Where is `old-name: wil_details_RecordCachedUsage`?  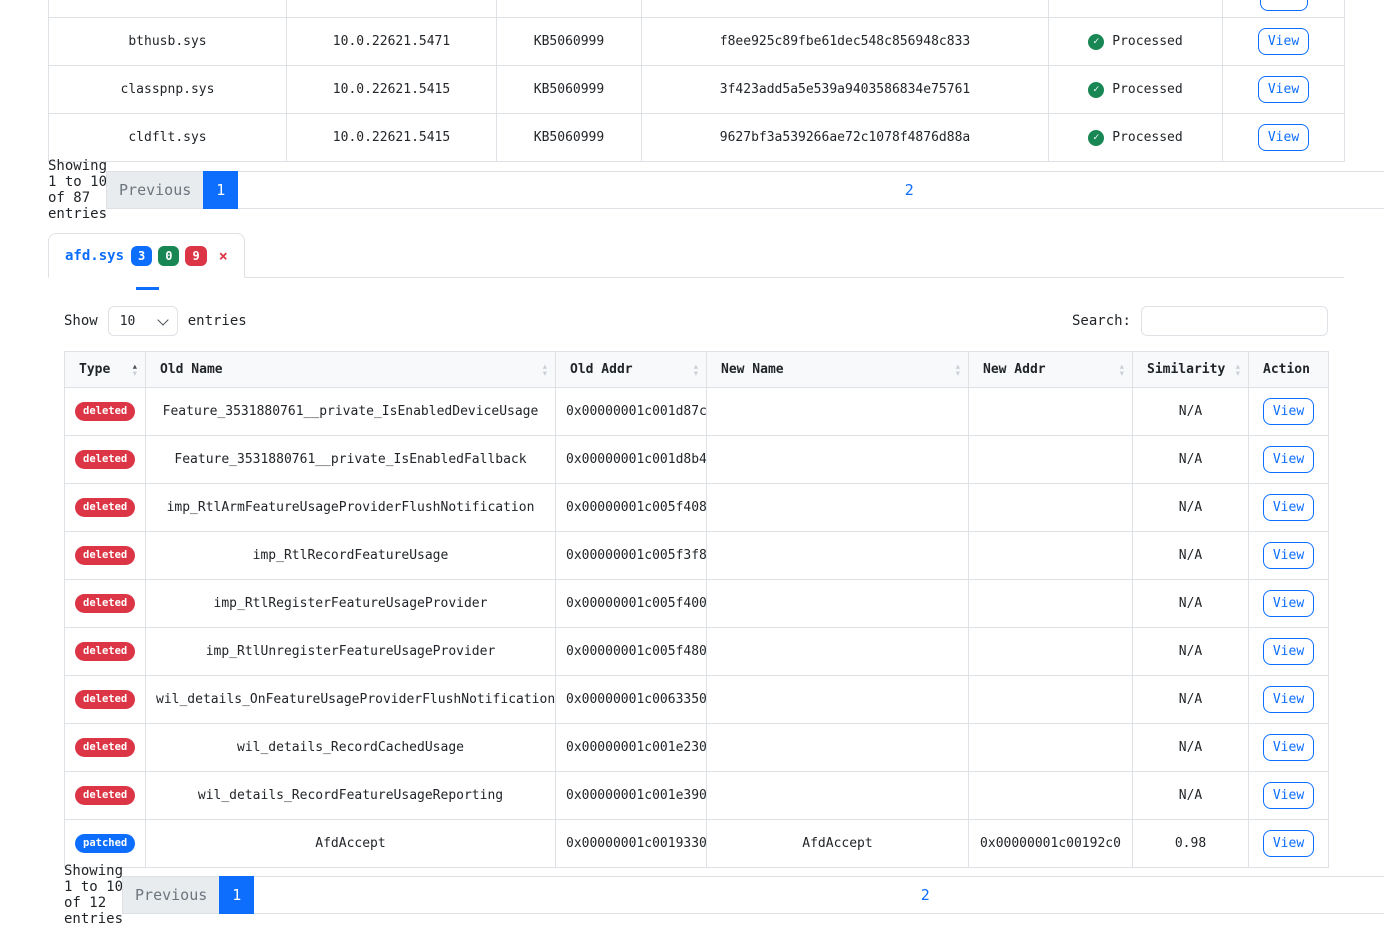 old-name: wil_details_RecordCachedUsage is located at coordinates (350, 747).